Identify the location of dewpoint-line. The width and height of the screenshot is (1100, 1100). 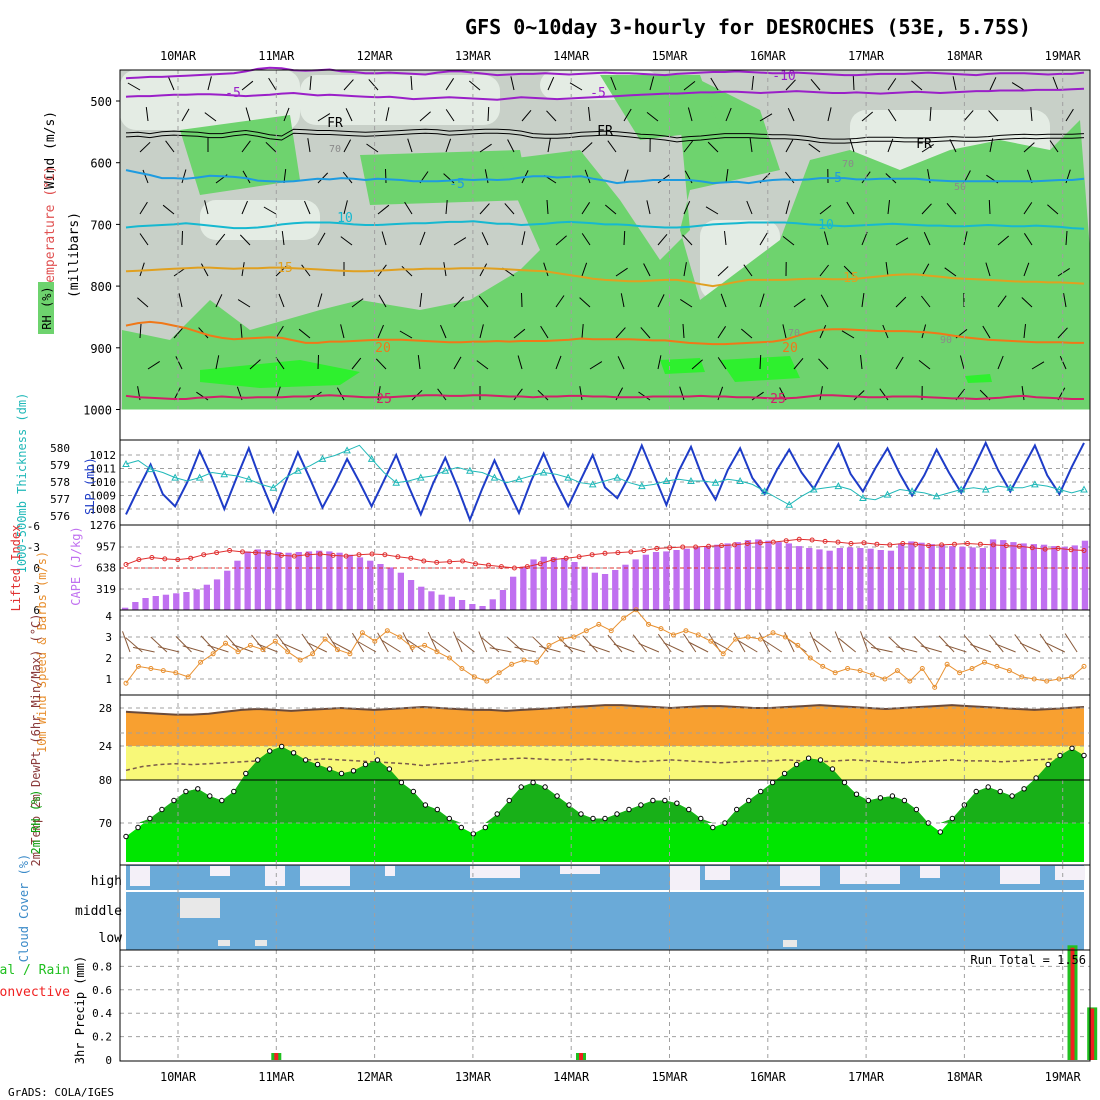
(605, 764).